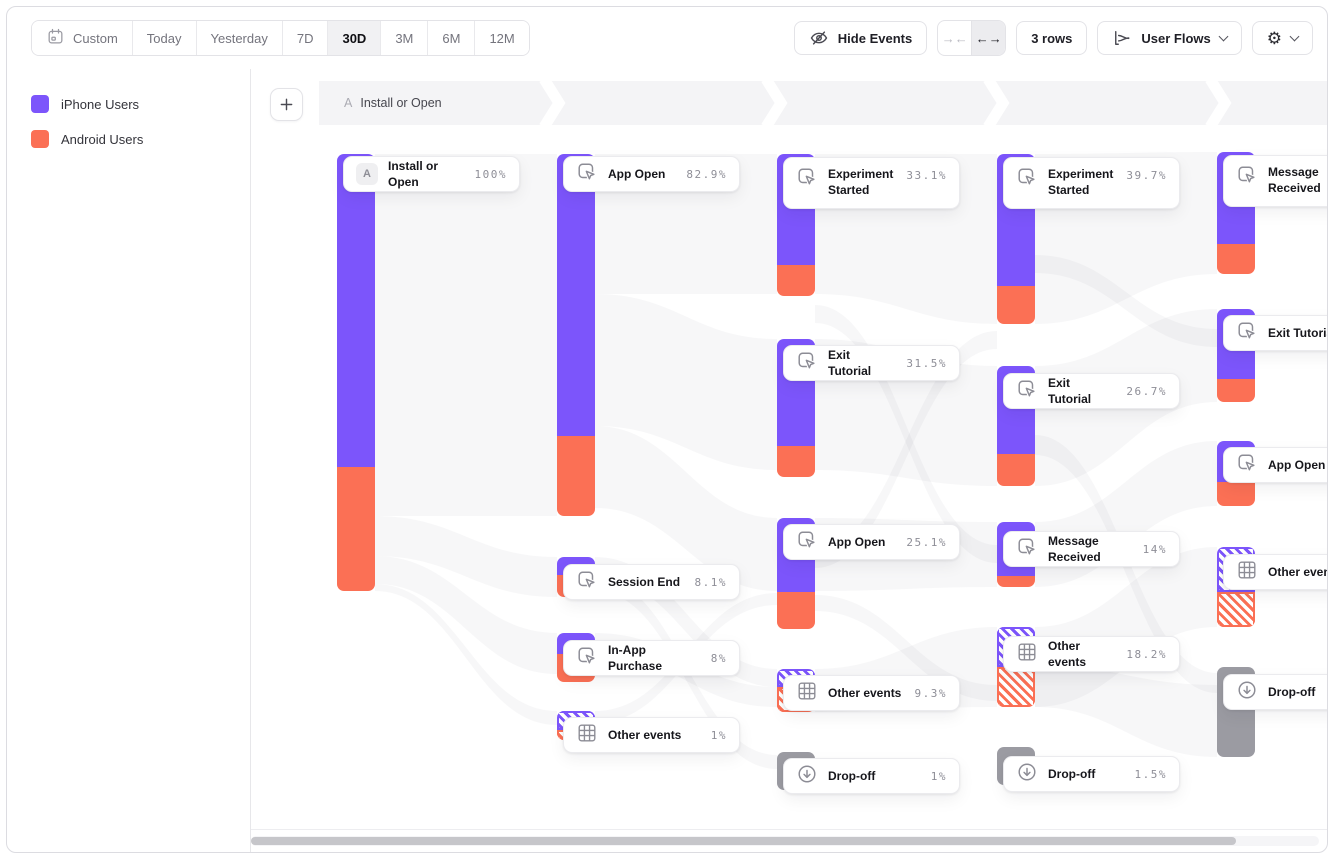  I want to click on add-step-button, so click(286, 104).